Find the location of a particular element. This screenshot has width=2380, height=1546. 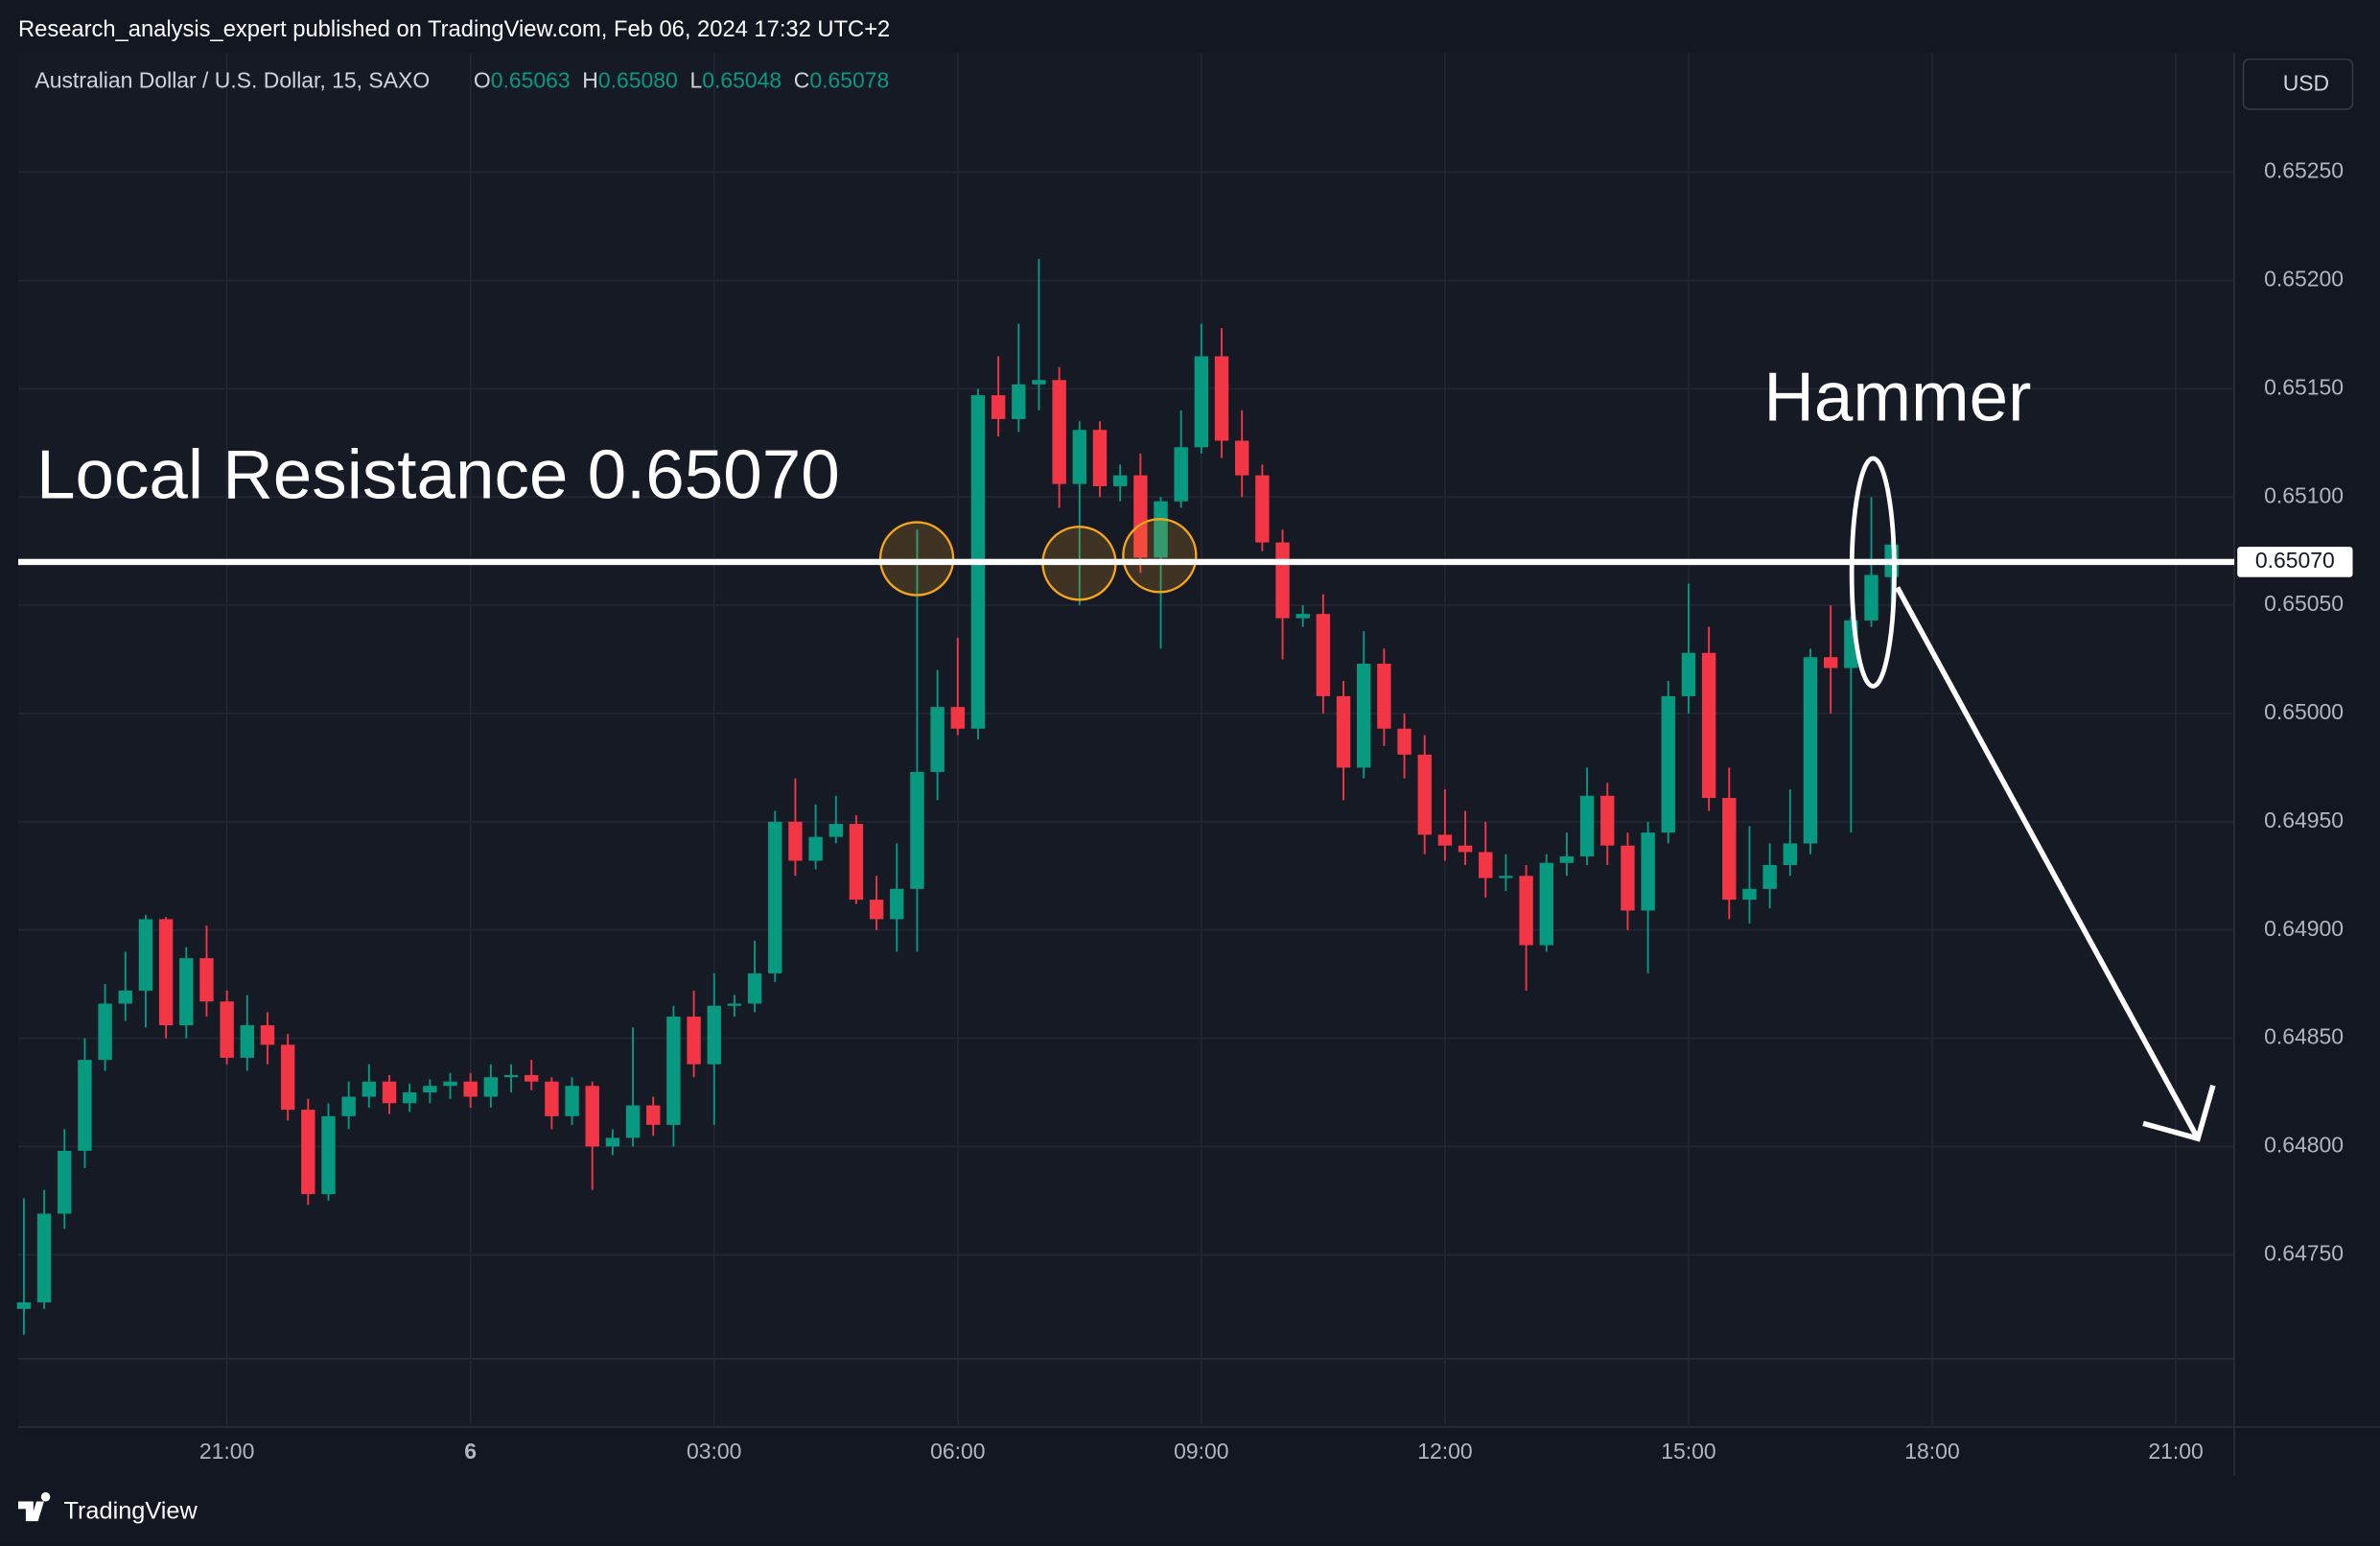

y-tick-label: 0.64850 is located at coordinates (2304, 1036).